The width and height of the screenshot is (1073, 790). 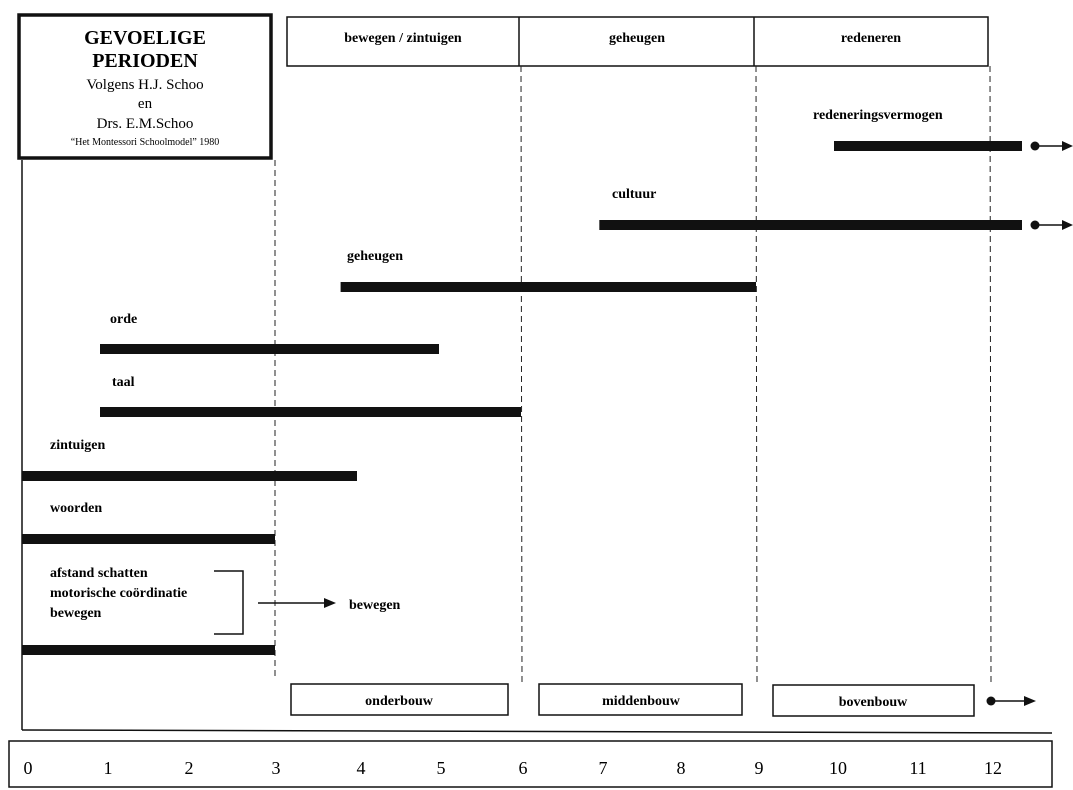 I want to click on title-line-5: Drs. E.M.Schoo, so click(x=145, y=124).